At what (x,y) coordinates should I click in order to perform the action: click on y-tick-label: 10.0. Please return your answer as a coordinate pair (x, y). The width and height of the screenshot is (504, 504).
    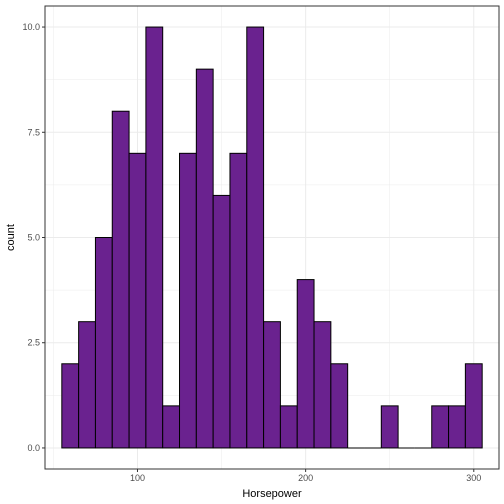
    Looking at the image, I should click on (31, 27).